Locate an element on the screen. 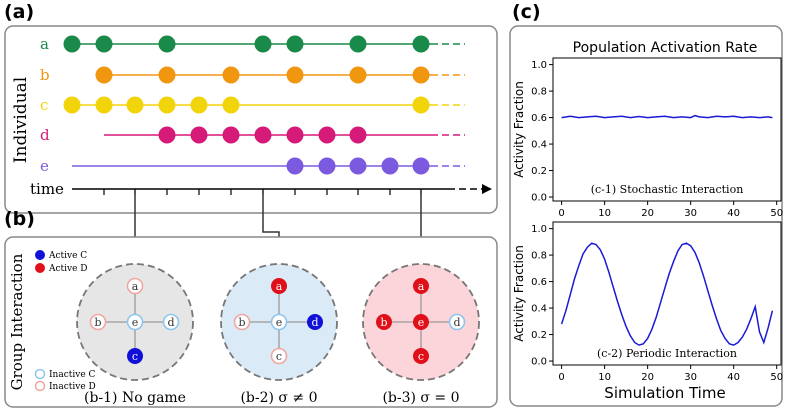  y-tick-label: 0.6 is located at coordinates (539, 118).